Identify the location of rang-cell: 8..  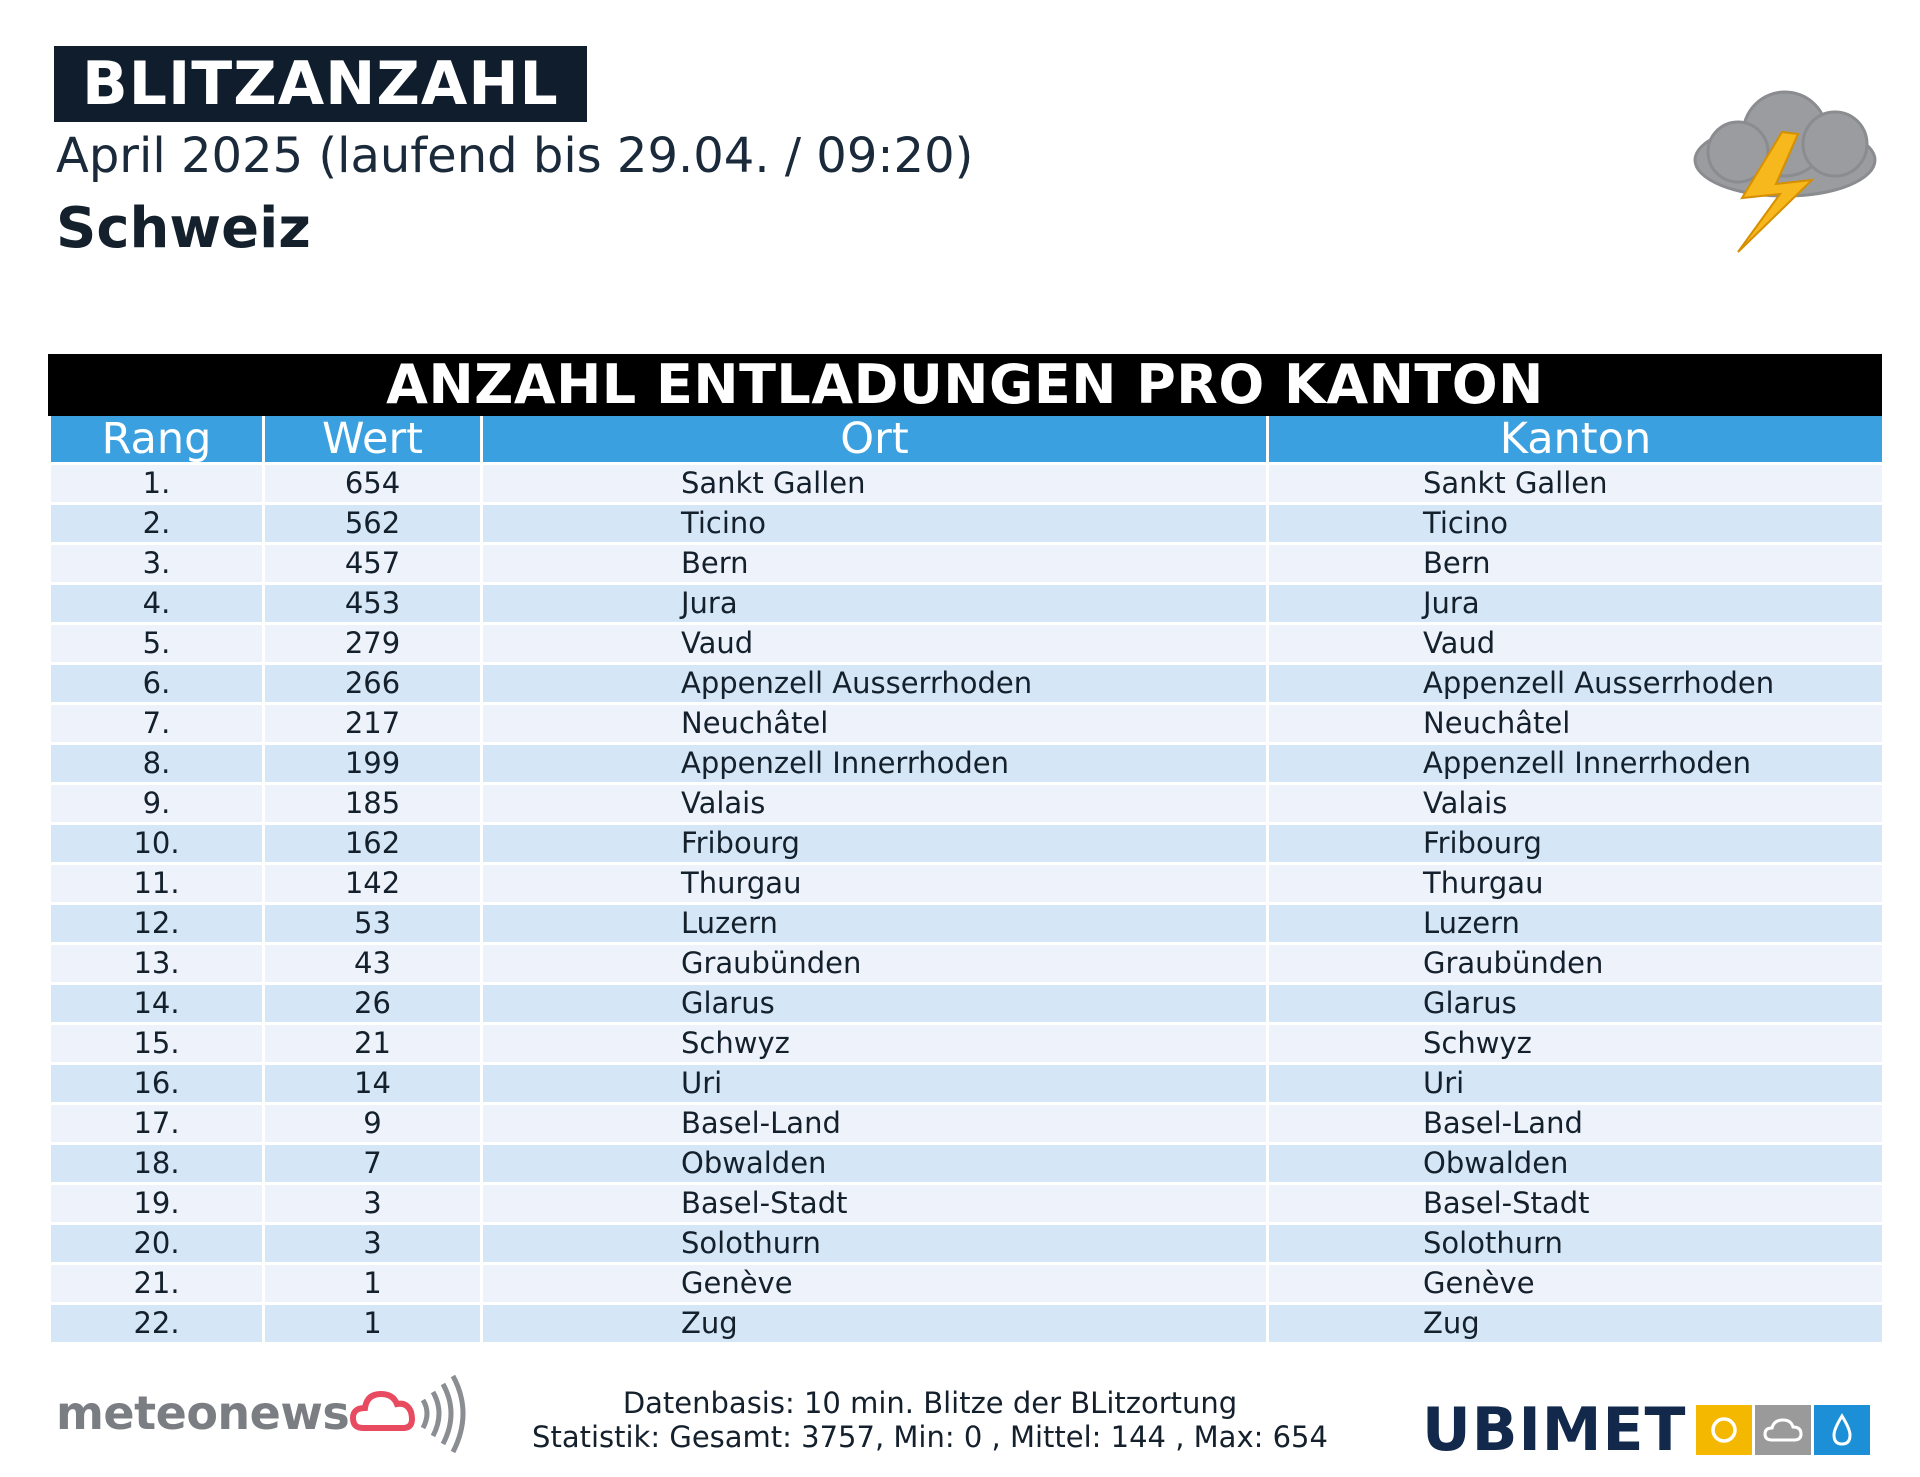
(156, 763).